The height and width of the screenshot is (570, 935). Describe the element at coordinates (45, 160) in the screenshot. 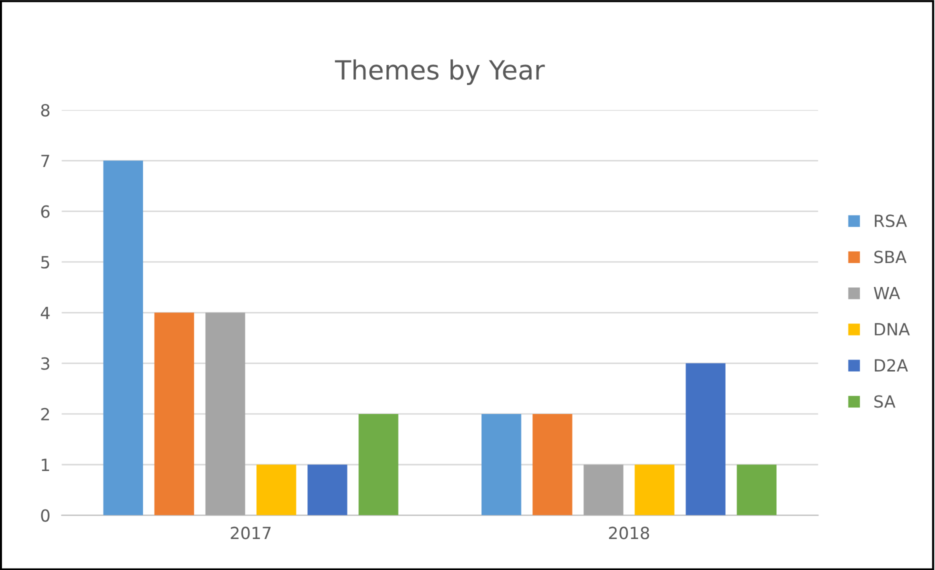

I see `y-tick-label: 7` at that location.